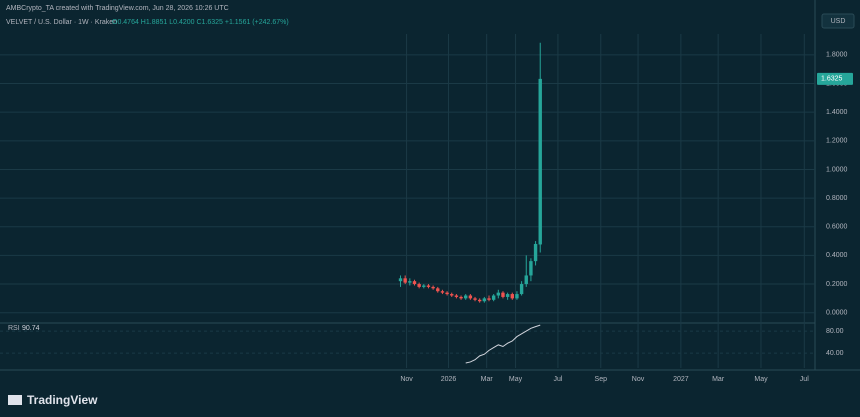 Image resolution: width=860 pixels, height=417 pixels. I want to click on rsi-title: RSI, so click(14, 328).